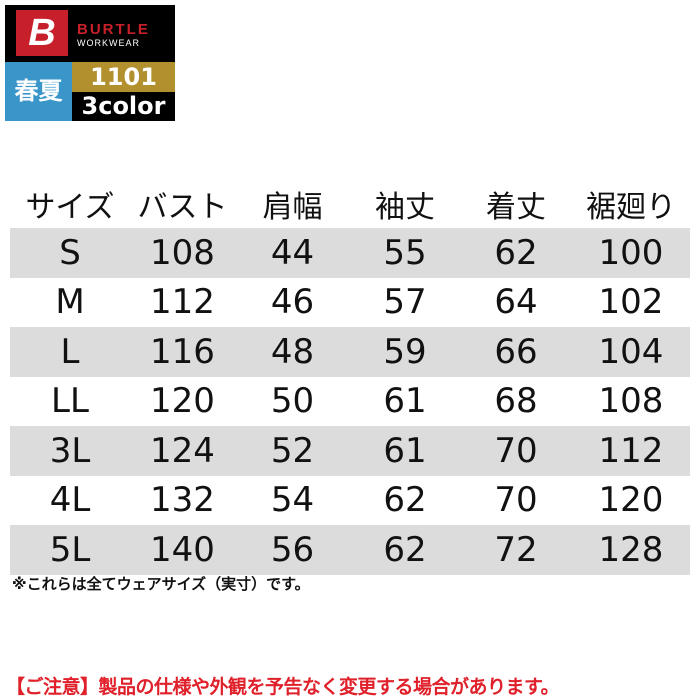  Describe the element at coordinates (350, 253) in the screenshot. I see `table-row: S 108 44 55 62 100` at that location.